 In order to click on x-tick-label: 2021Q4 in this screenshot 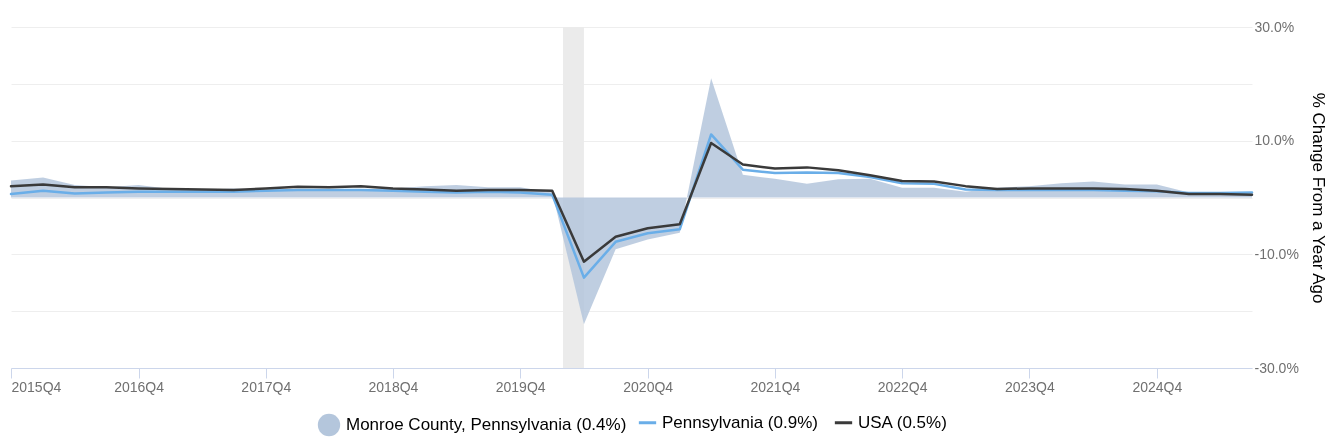, I will do `click(775, 386)`.